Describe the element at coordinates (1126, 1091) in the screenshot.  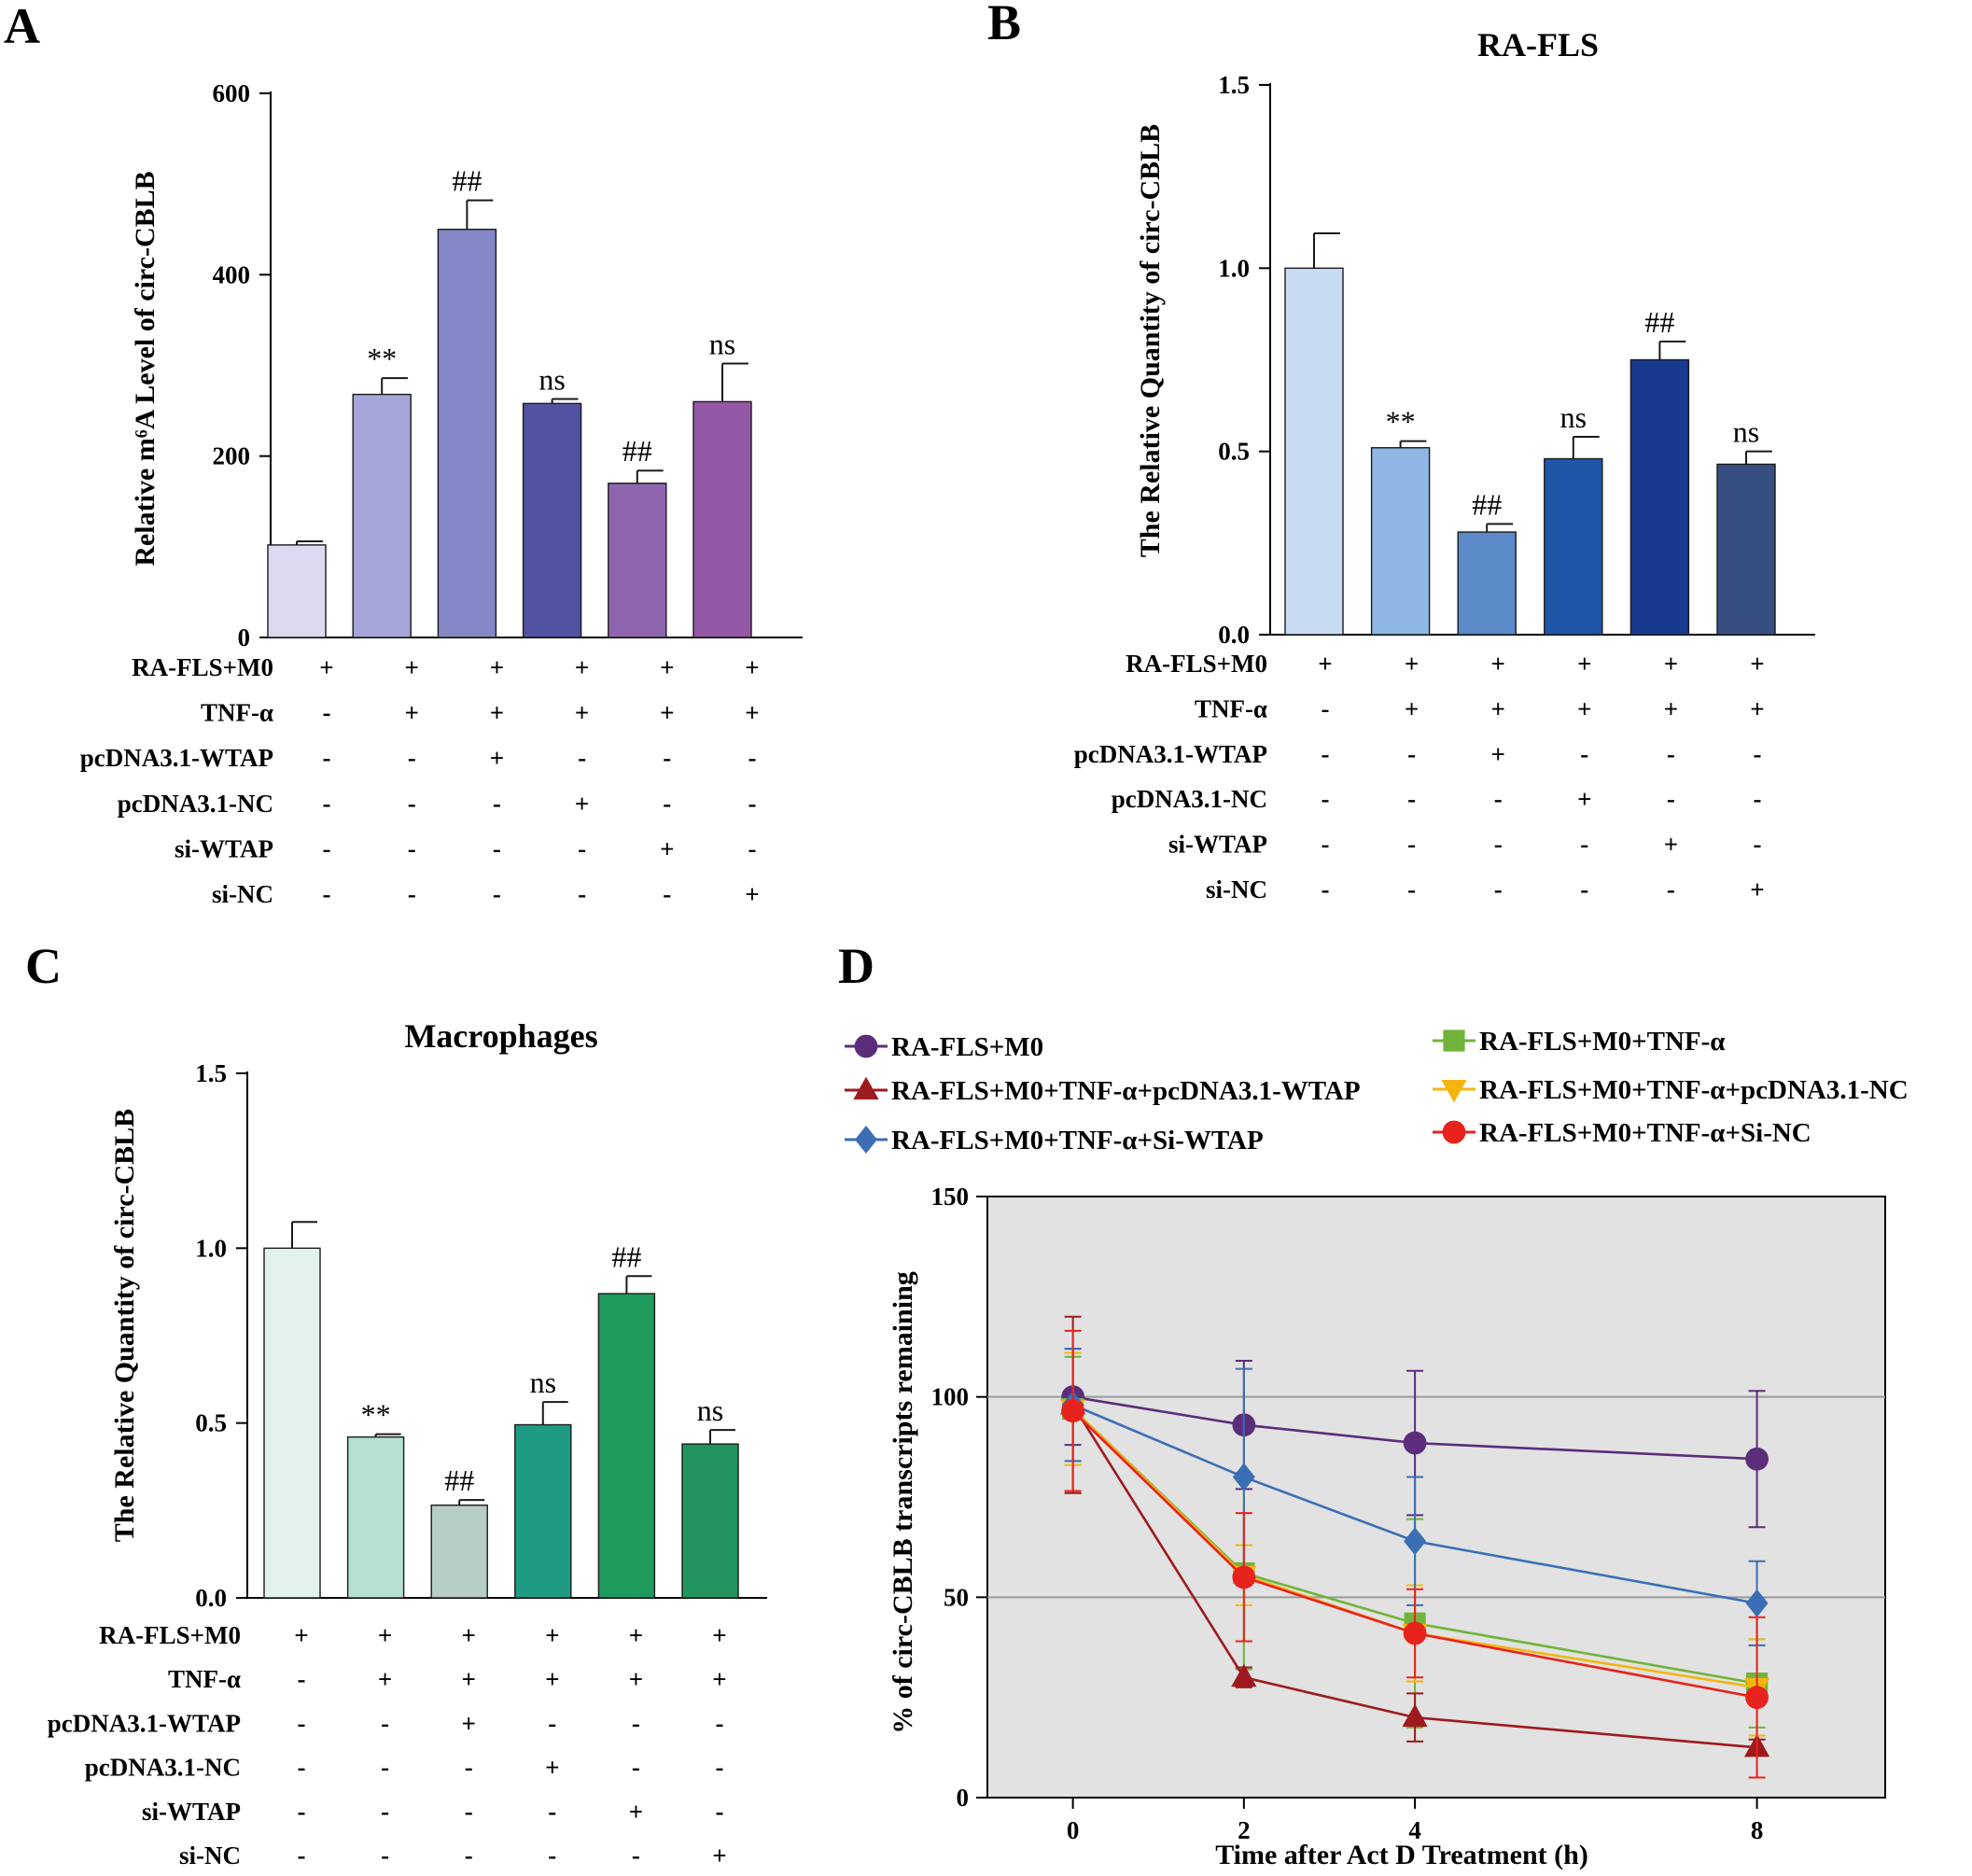
I see `panel-d-legend-label: RA-FLS+M0+TNF-α+pcDNA3.1-WTAP` at that location.